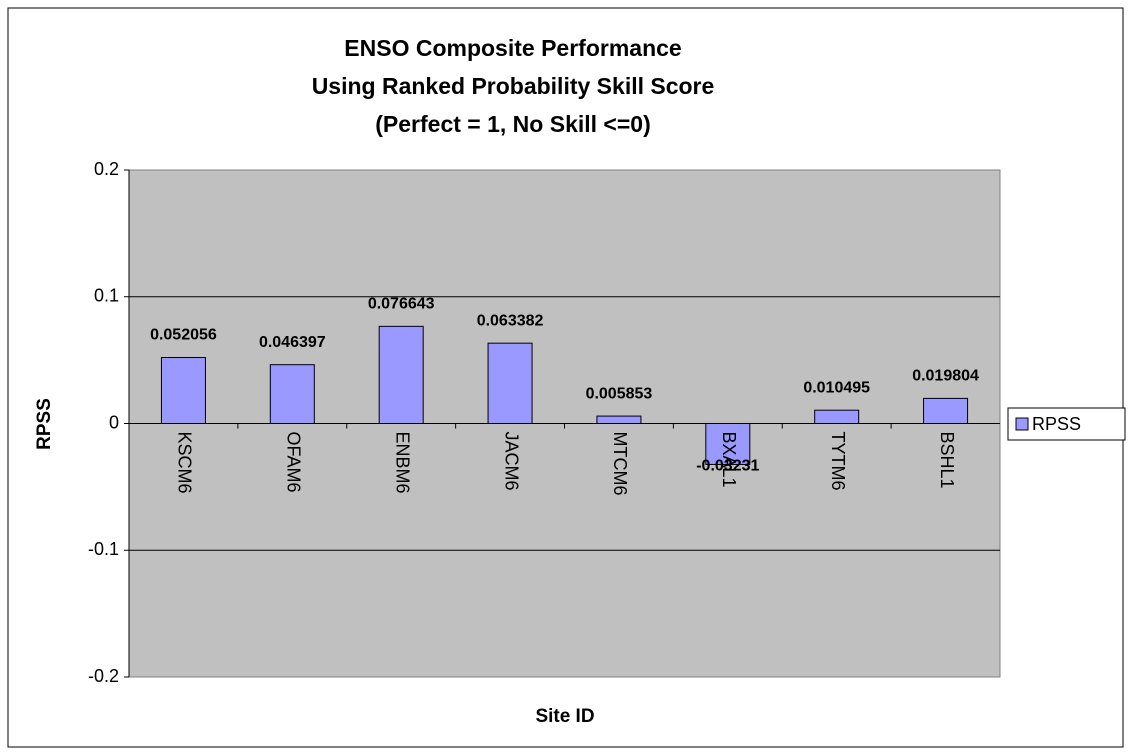  Describe the element at coordinates (294, 462) in the screenshot. I see `x-tick-label: OFAM6` at that location.